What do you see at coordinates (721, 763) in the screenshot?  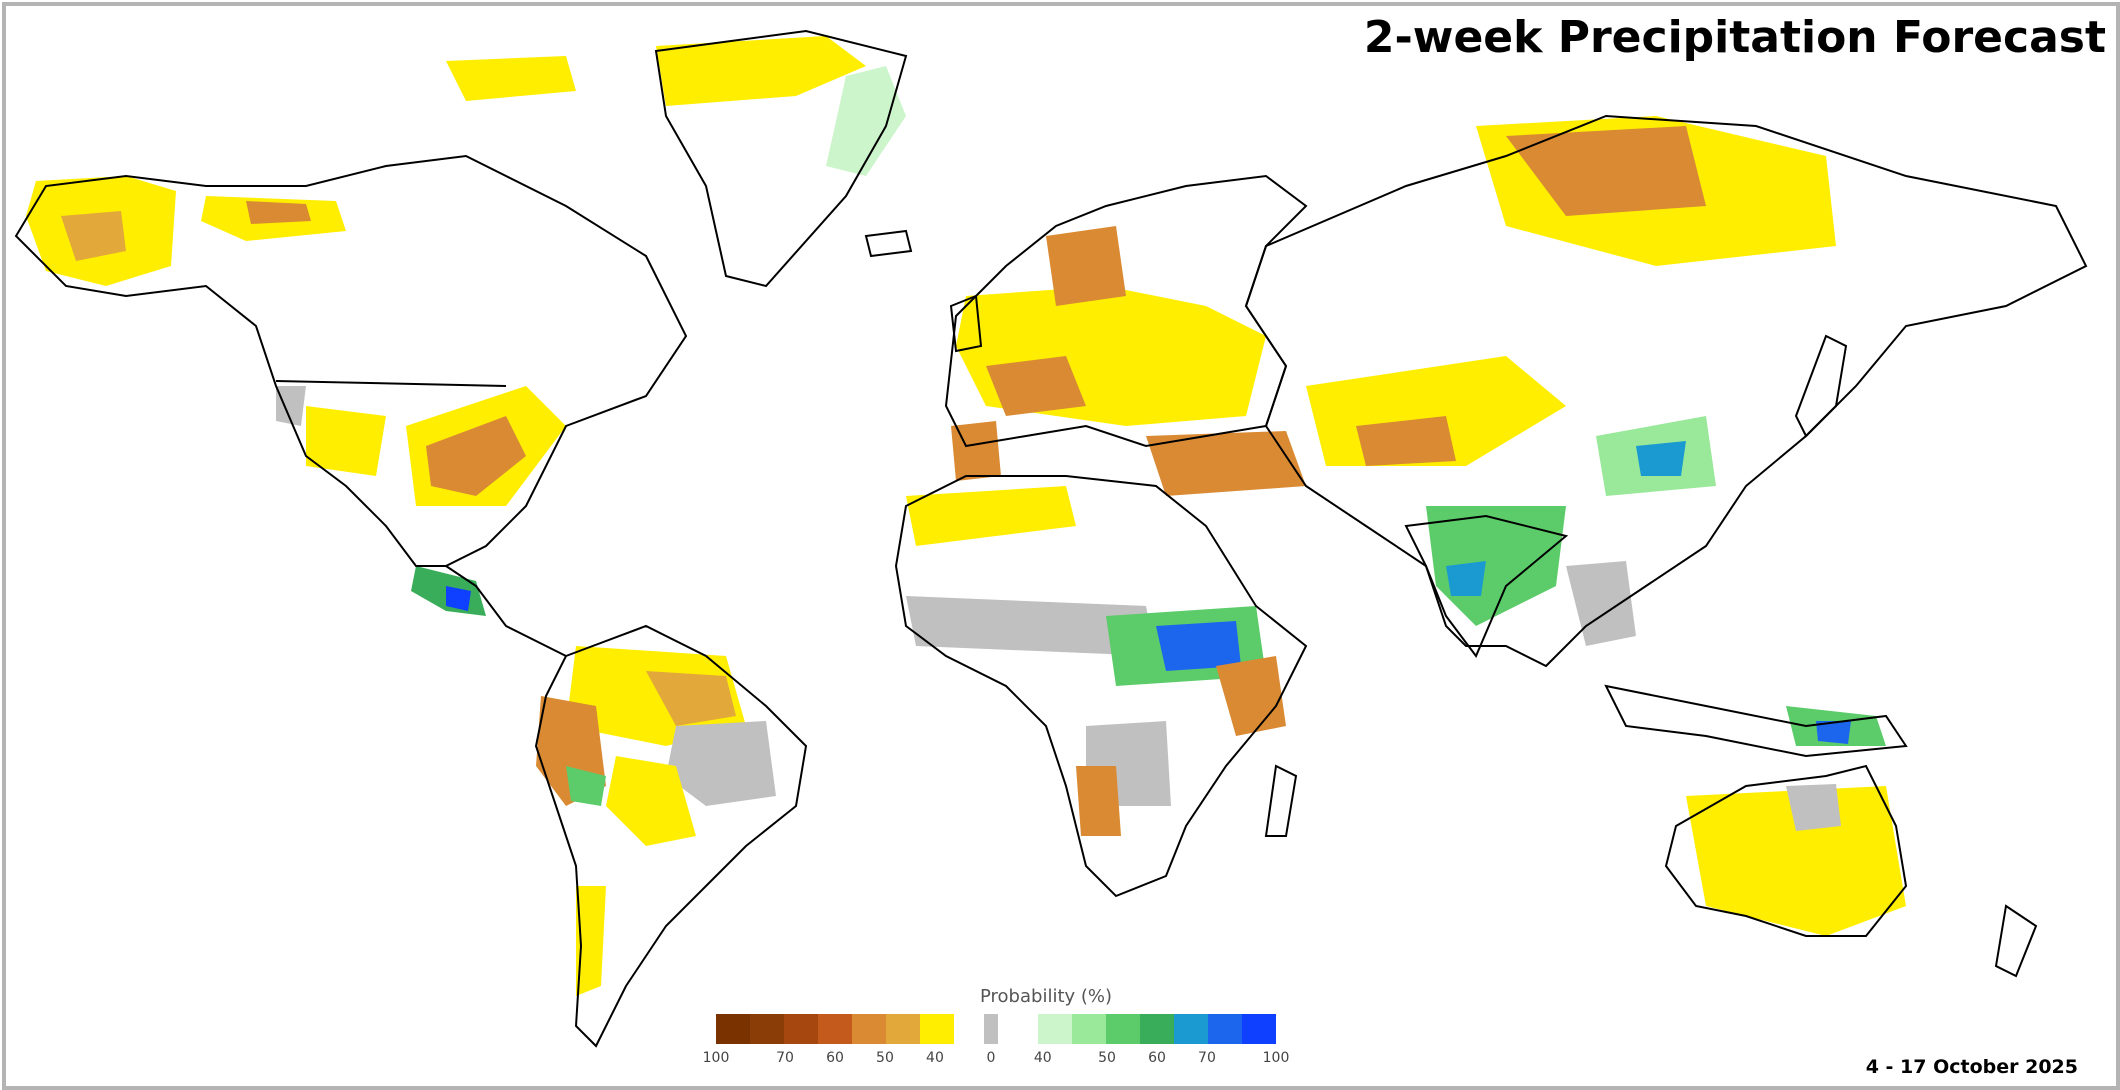 I see `neutral-region-brazil` at bounding box center [721, 763].